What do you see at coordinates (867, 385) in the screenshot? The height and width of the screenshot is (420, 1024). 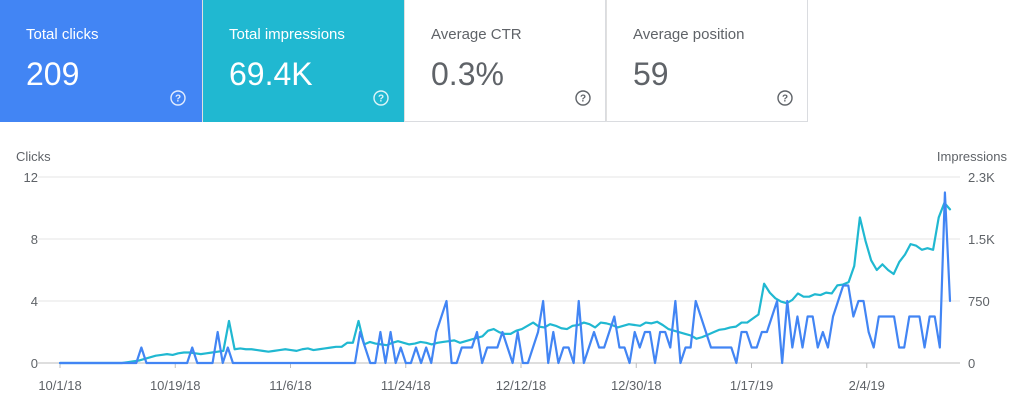 I see `x-tick-label: 2/4/19` at bounding box center [867, 385].